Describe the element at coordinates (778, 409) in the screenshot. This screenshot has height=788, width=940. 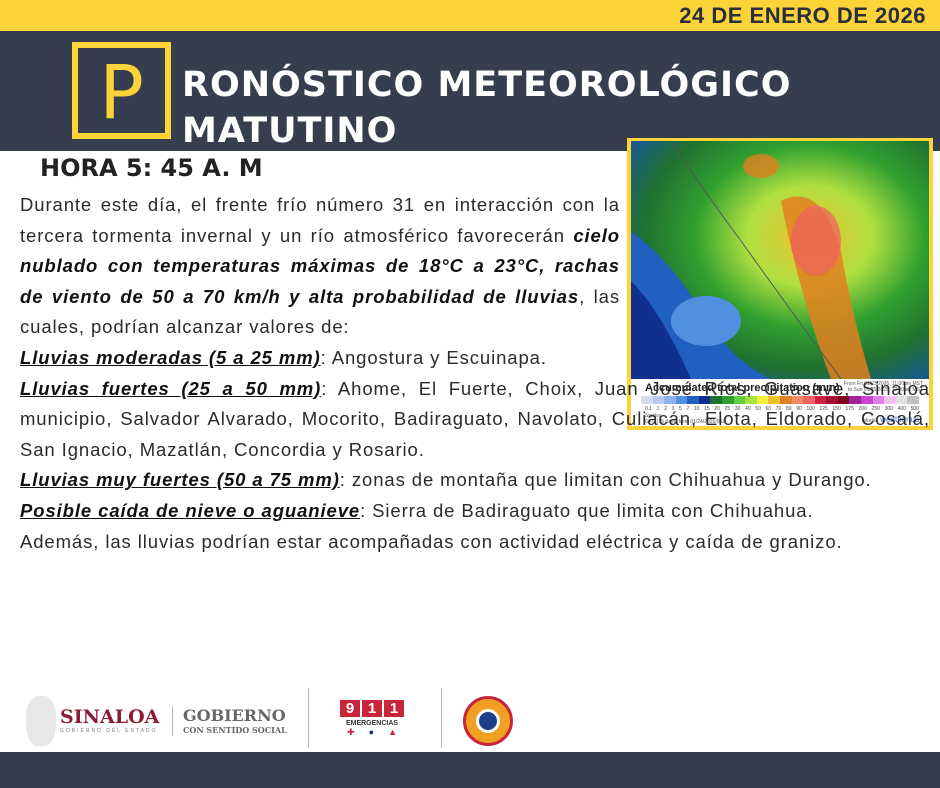
I see `legend-tick: 70` at that location.